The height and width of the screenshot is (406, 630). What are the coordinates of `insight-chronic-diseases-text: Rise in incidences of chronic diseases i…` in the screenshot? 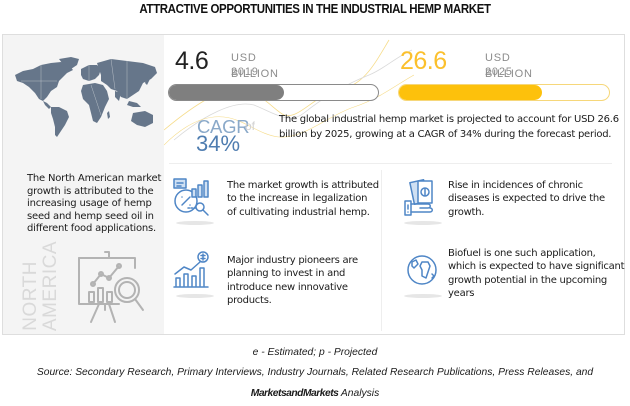 It's located at (526, 199).